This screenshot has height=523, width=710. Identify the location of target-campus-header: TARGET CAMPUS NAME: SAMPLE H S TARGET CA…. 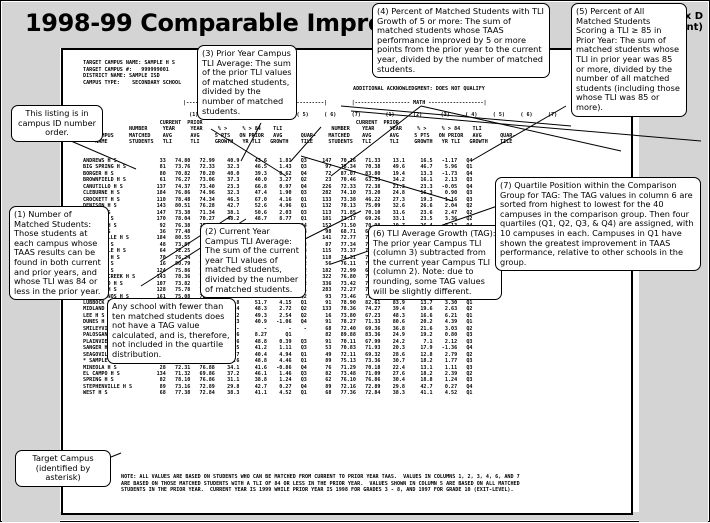
(132, 73).